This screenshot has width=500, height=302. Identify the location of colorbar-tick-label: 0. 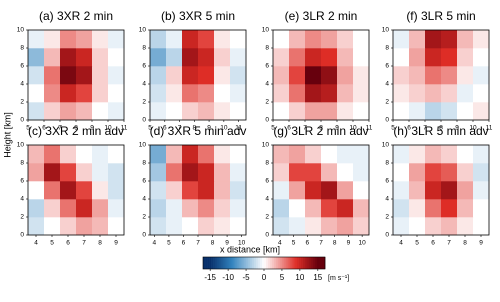
(264, 277).